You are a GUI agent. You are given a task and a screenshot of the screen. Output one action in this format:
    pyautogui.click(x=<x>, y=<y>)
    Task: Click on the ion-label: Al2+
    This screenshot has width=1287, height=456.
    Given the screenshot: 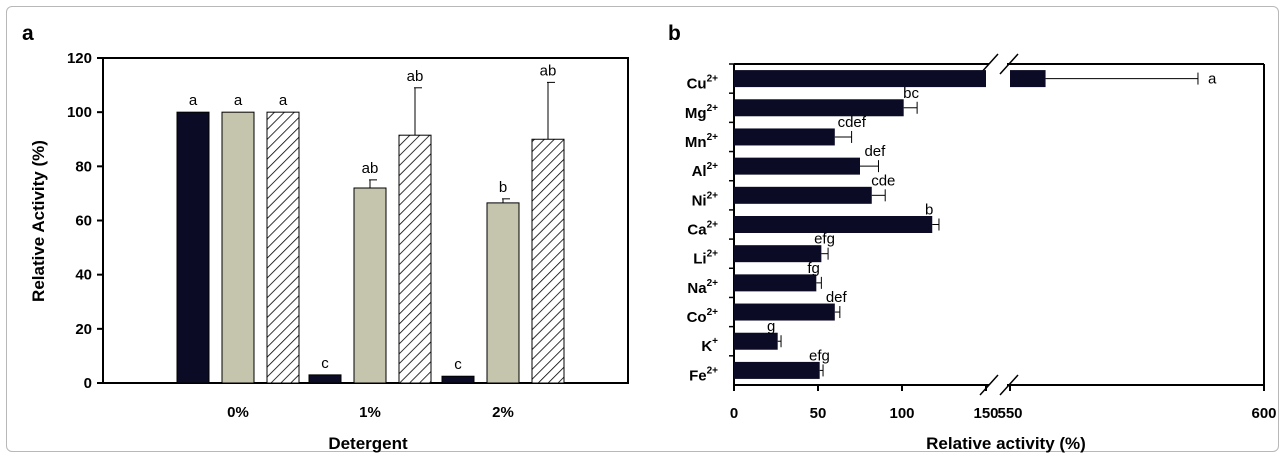 What is the action you would take?
    pyautogui.click(x=705, y=170)
    